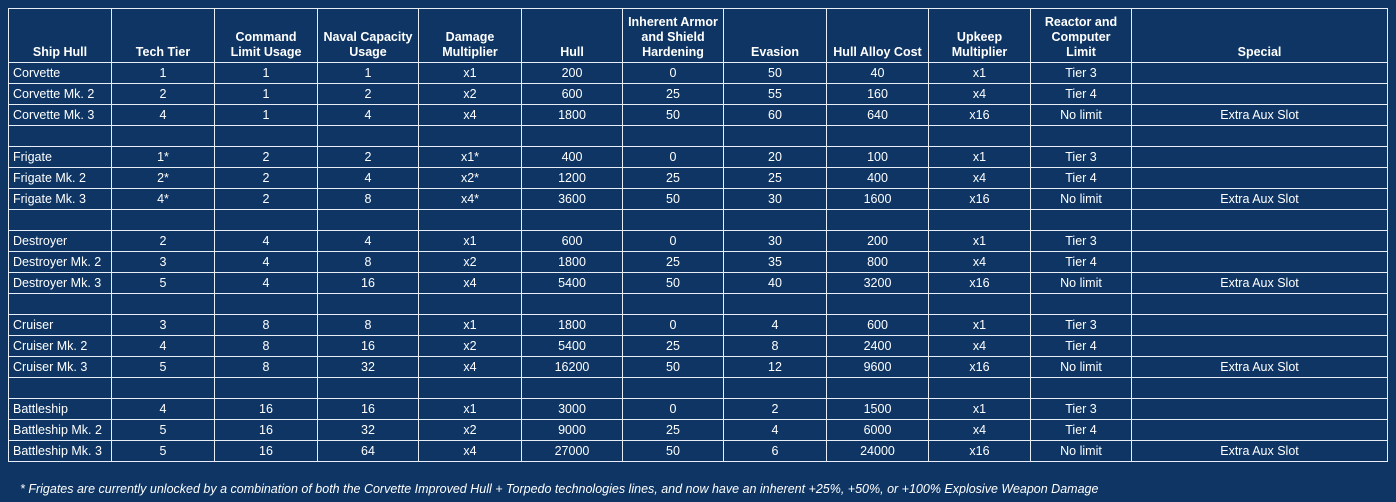 The image size is (1396, 502). What do you see at coordinates (877, 451) in the screenshot?
I see `table-cell: 24000` at bounding box center [877, 451].